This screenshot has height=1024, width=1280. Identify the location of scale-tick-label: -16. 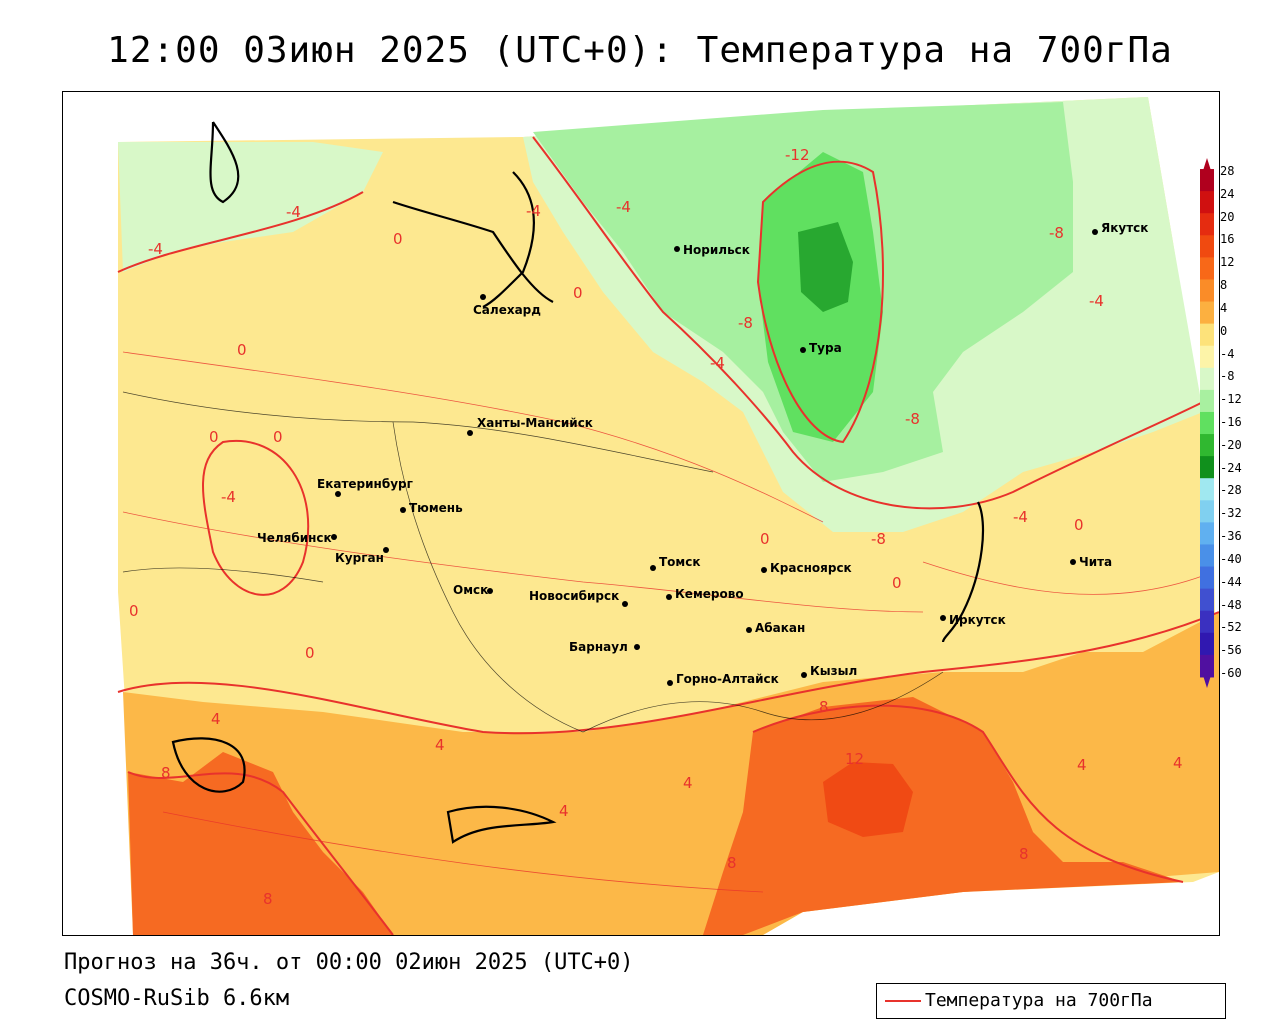
(1231, 422).